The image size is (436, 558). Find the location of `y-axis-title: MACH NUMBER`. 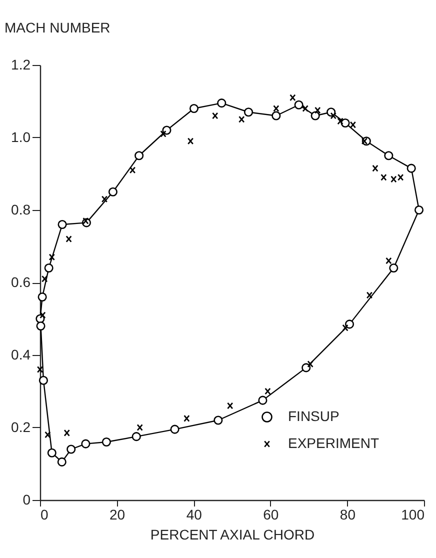

y-axis-title: MACH NUMBER is located at coordinates (57, 28).